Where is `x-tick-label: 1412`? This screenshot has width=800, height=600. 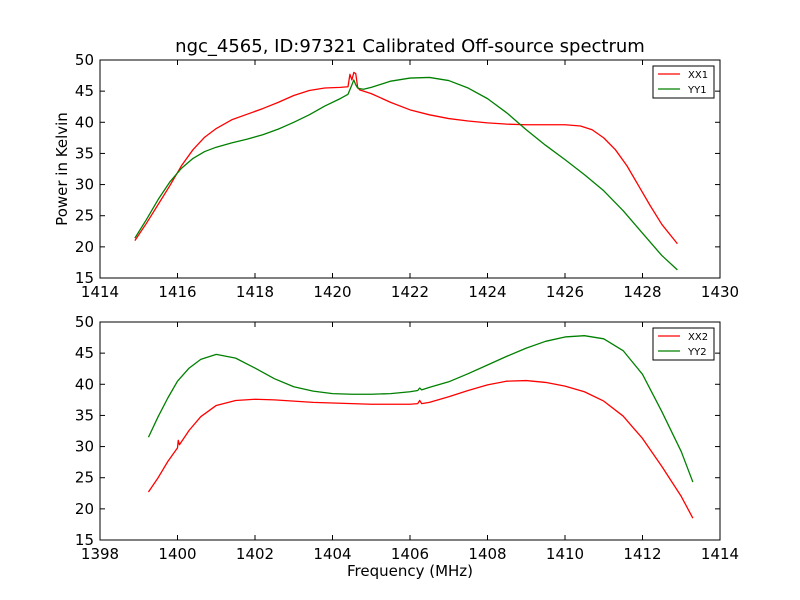 x-tick-label: 1412 is located at coordinates (642, 554).